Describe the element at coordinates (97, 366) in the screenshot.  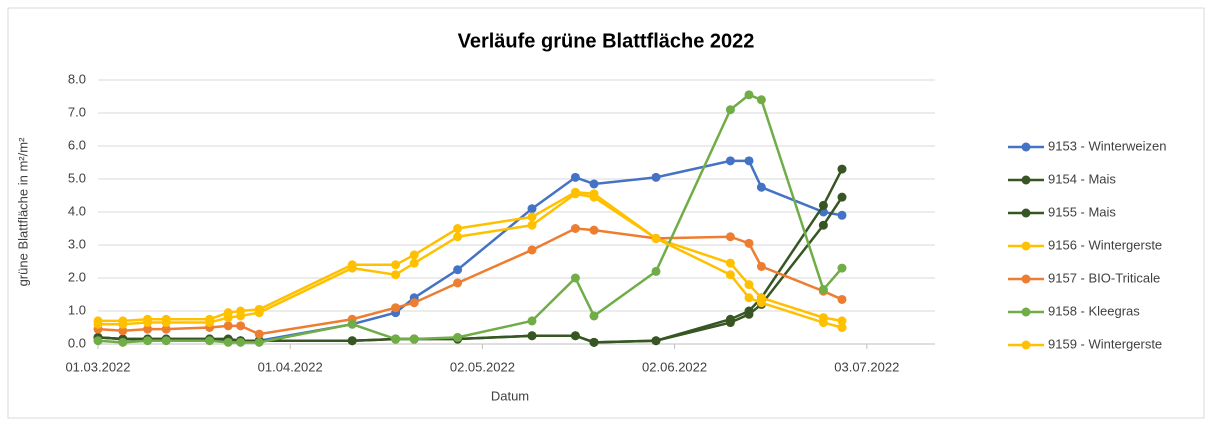
I see `x-tick-label: 01.03.2022` at that location.